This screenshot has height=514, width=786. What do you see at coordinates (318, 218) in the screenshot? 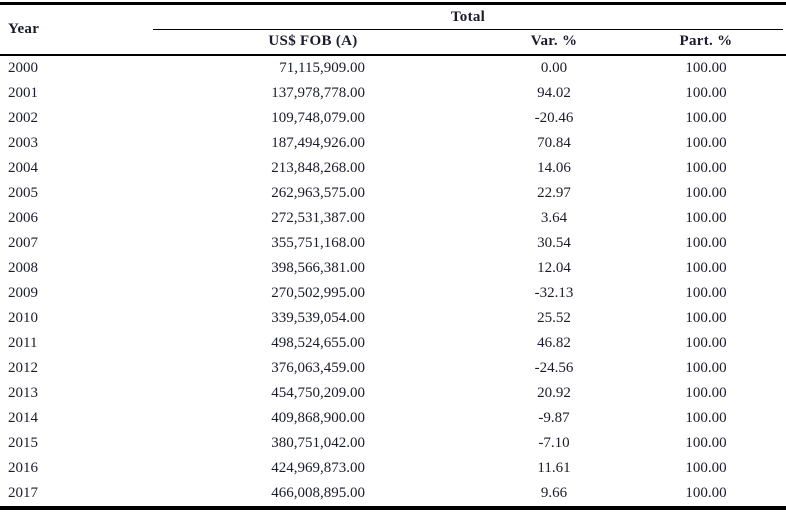
I see `us-fob-cell: 272,531,387.00` at bounding box center [318, 218].